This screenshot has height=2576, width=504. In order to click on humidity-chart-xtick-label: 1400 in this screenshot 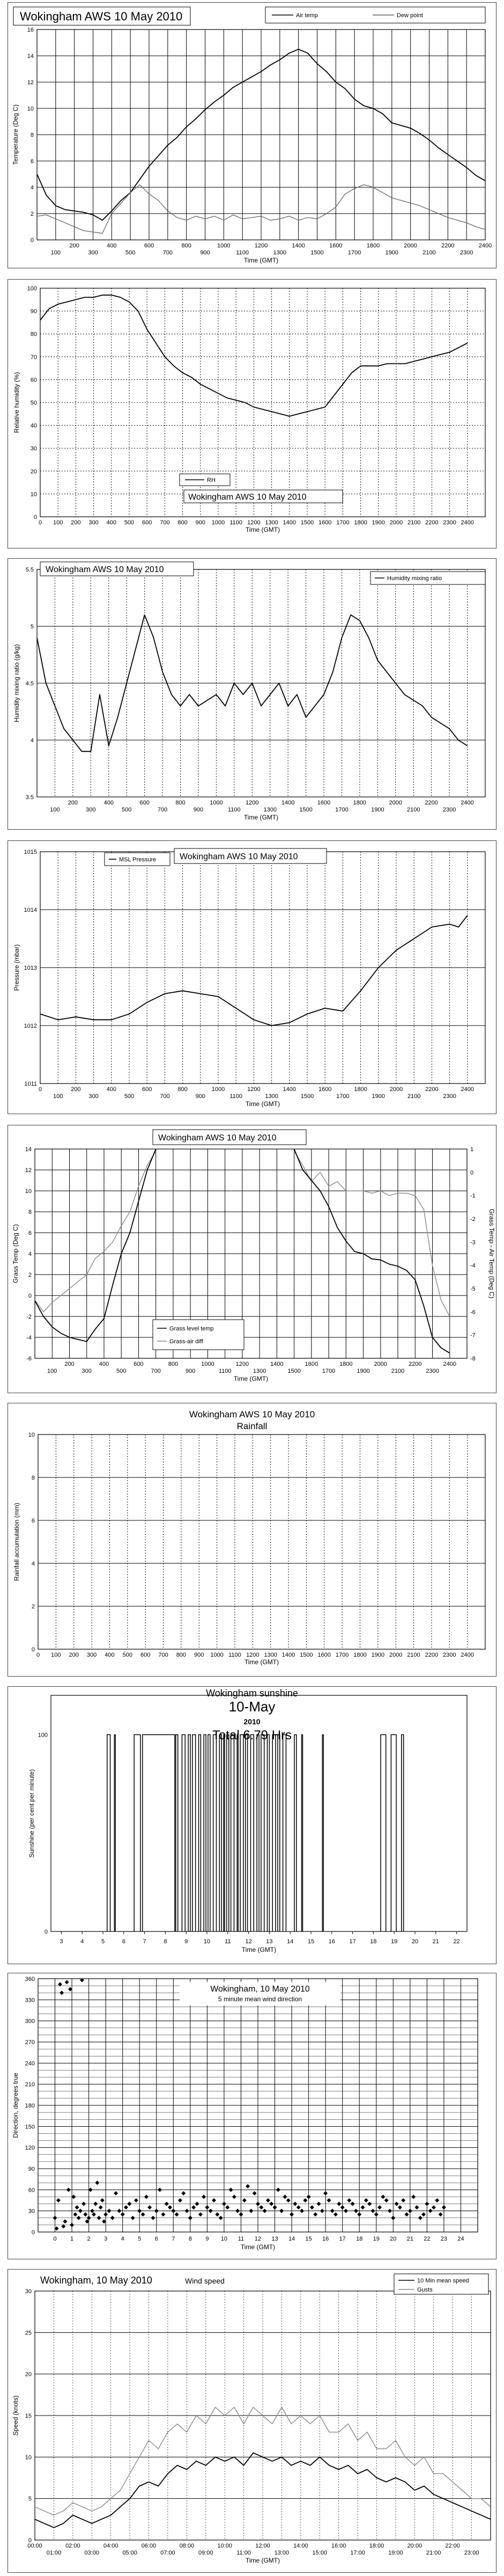, I will do `click(289, 522)`.